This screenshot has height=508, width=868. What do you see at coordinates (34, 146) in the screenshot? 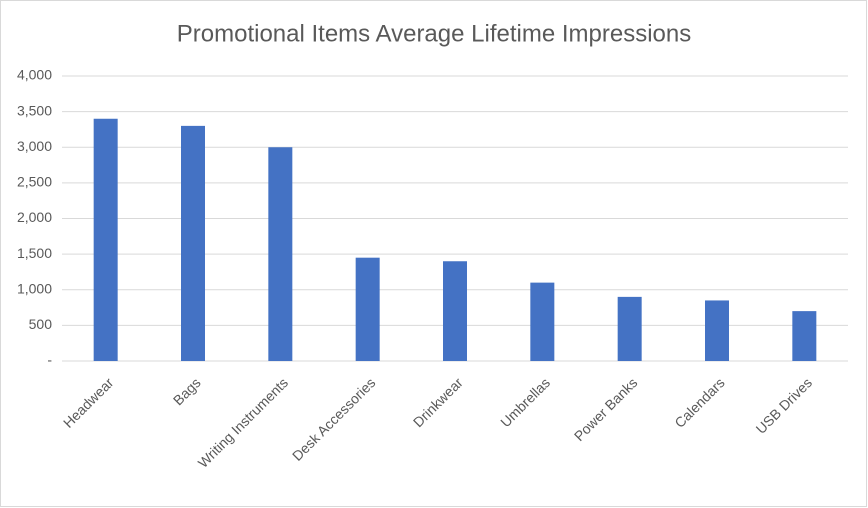
I see `y-tick-label: 3,000` at bounding box center [34, 146].